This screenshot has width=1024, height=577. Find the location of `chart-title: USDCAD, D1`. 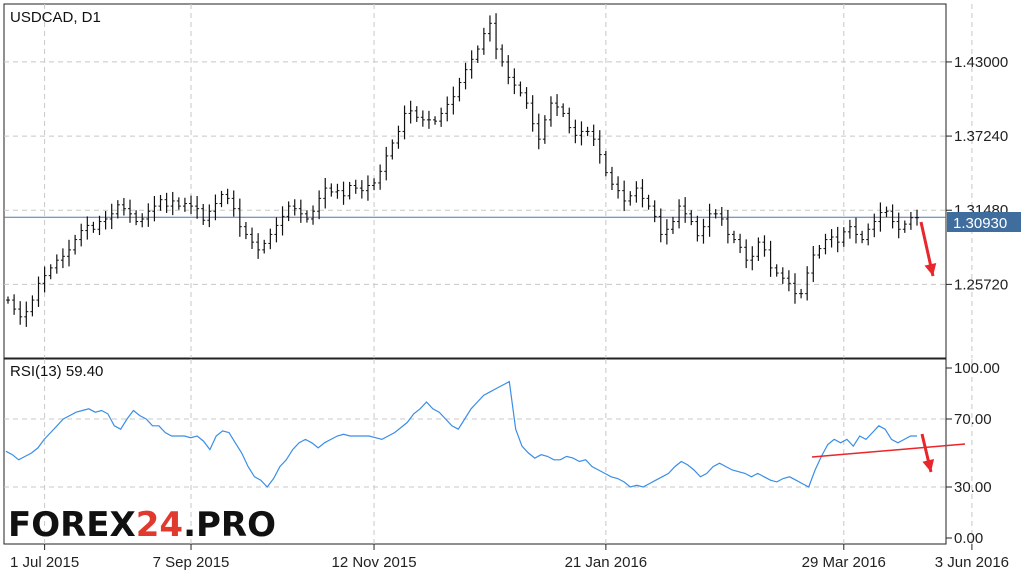

chart-title: USDCAD, D1 is located at coordinates (55, 17).